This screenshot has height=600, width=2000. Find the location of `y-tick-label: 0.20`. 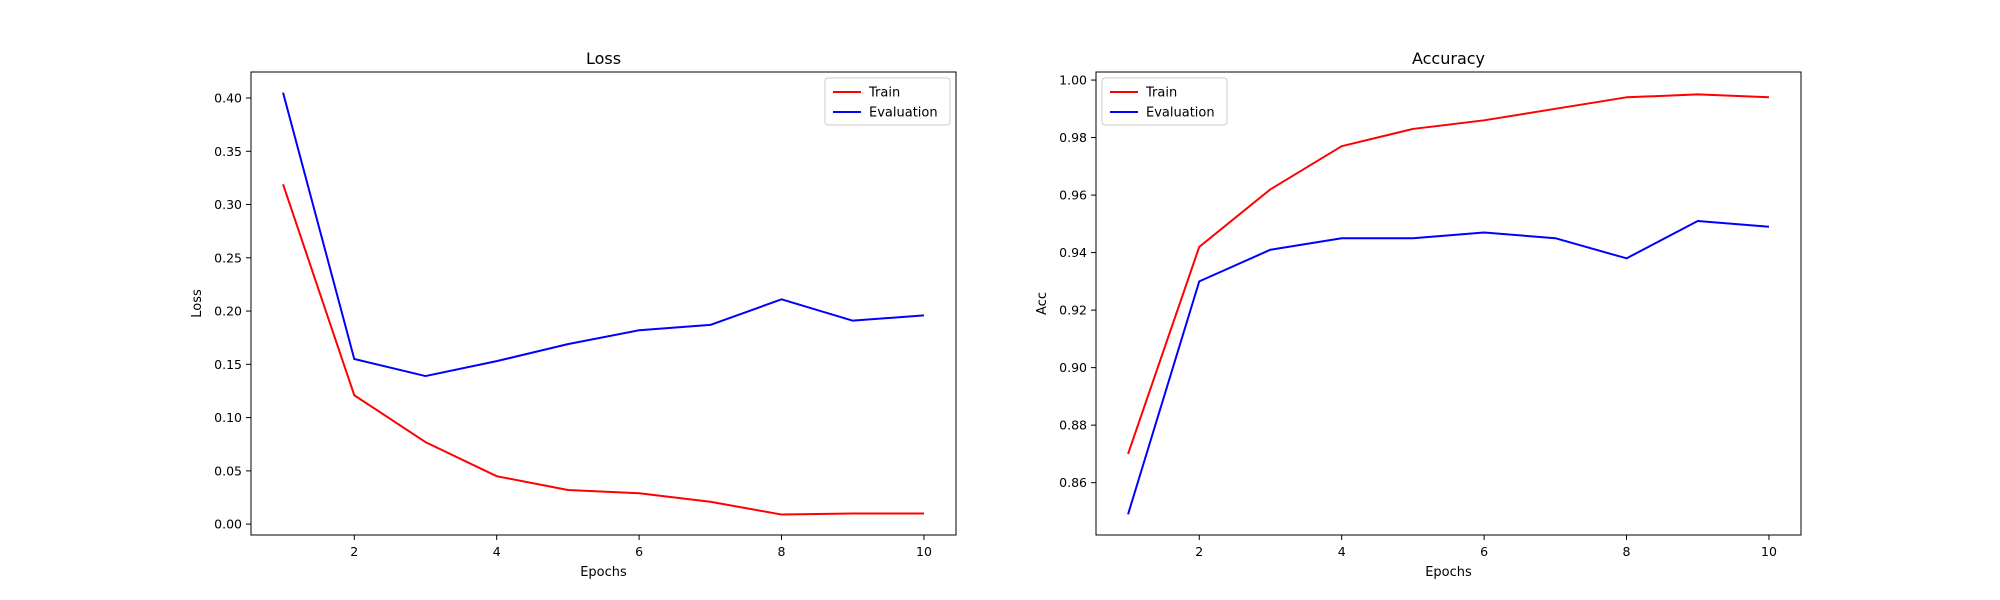

y-tick-label: 0.20 is located at coordinates (228, 311).